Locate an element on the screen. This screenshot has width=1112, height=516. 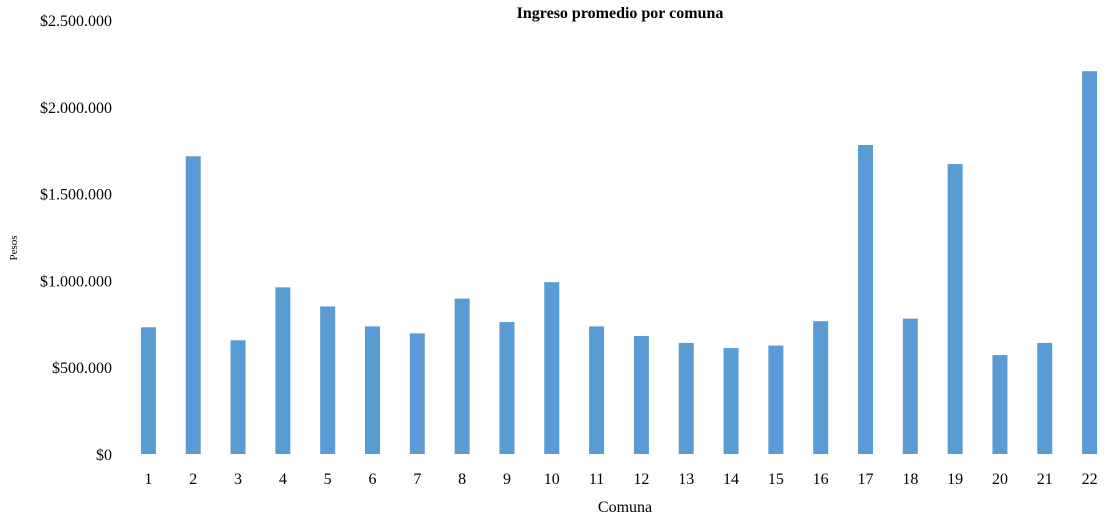
y-tick-label: $1.000.000 is located at coordinates (76, 281).